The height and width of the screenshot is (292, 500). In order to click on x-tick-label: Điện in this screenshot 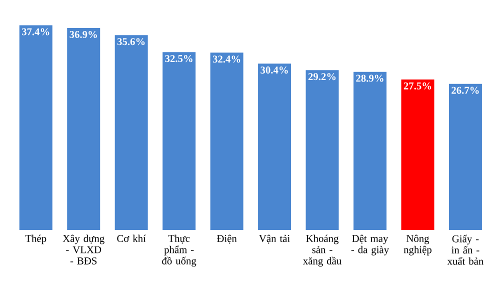, I will do `click(226, 239)`.